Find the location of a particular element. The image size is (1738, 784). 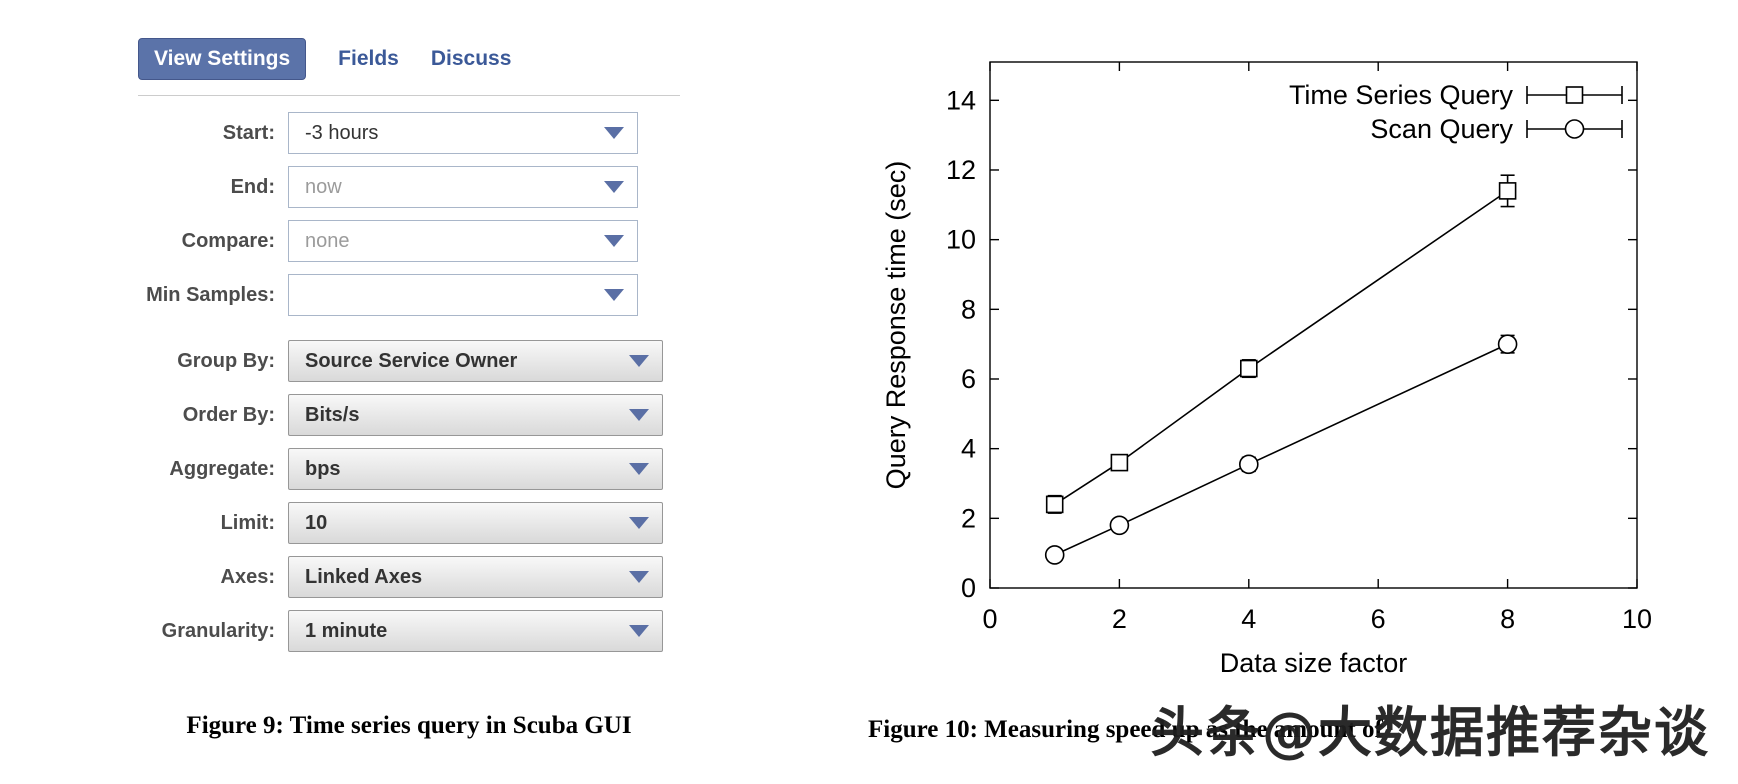

axes-value: Linked Axes is located at coordinates (364, 576).